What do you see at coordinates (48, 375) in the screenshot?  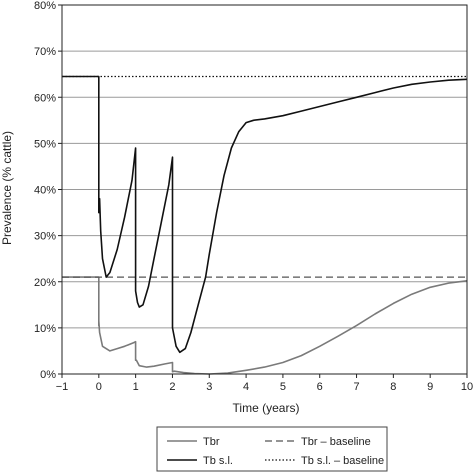 I see `y-tick-label: 0%` at bounding box center [48, 375].